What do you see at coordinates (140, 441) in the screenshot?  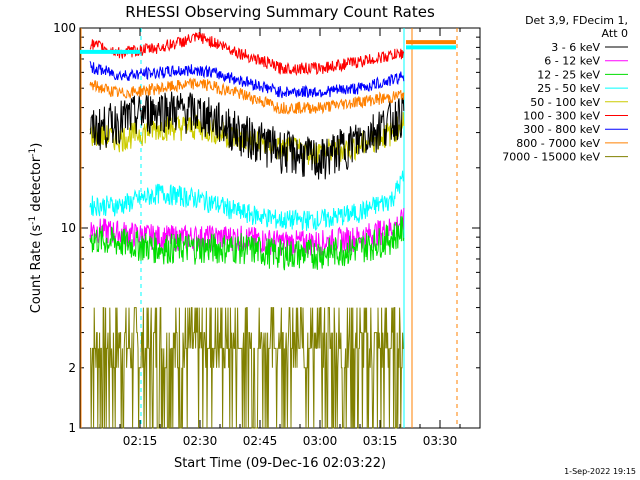 I see `x-tick-label: 02:15` at bounding box center [140, 441].